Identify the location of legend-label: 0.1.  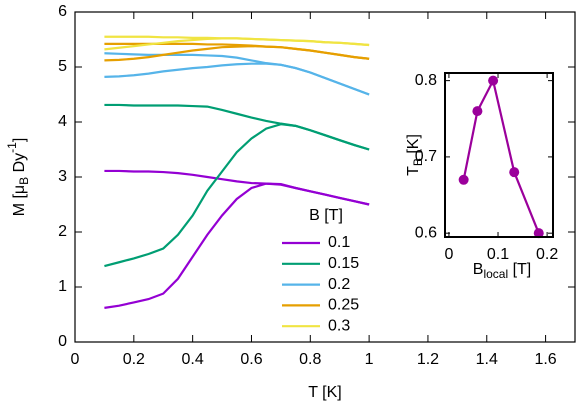
(339, 242).